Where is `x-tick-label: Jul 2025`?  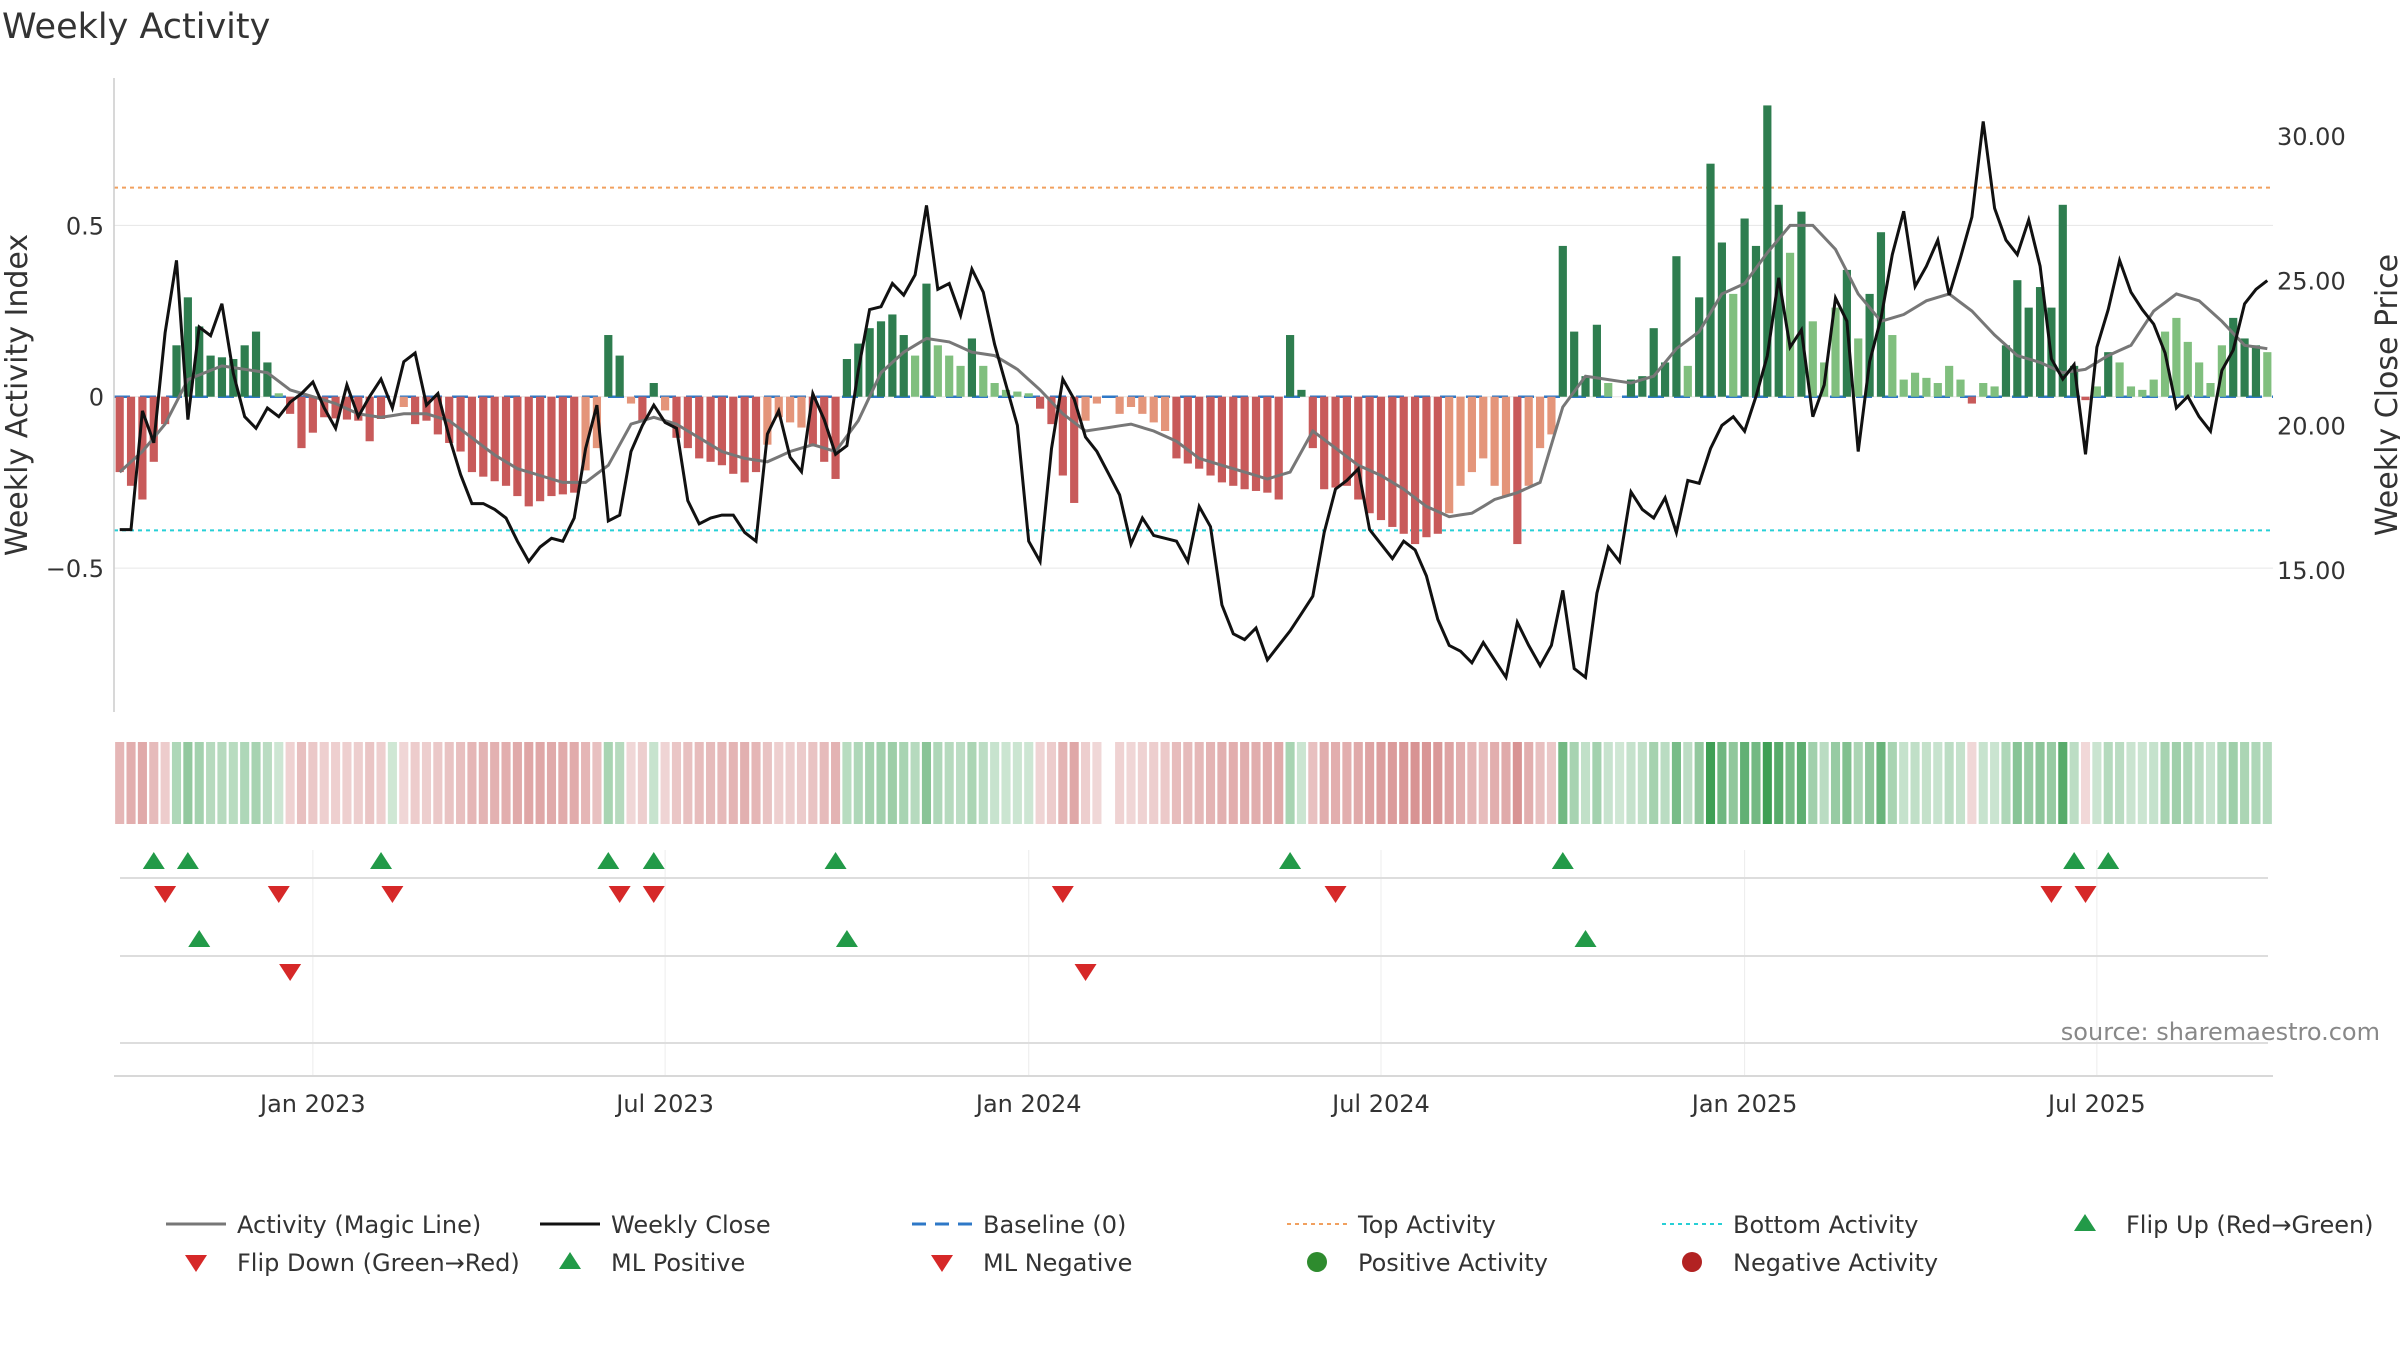
x-tick-label: Jul 2025 is located at coordinates (2096, 1104).